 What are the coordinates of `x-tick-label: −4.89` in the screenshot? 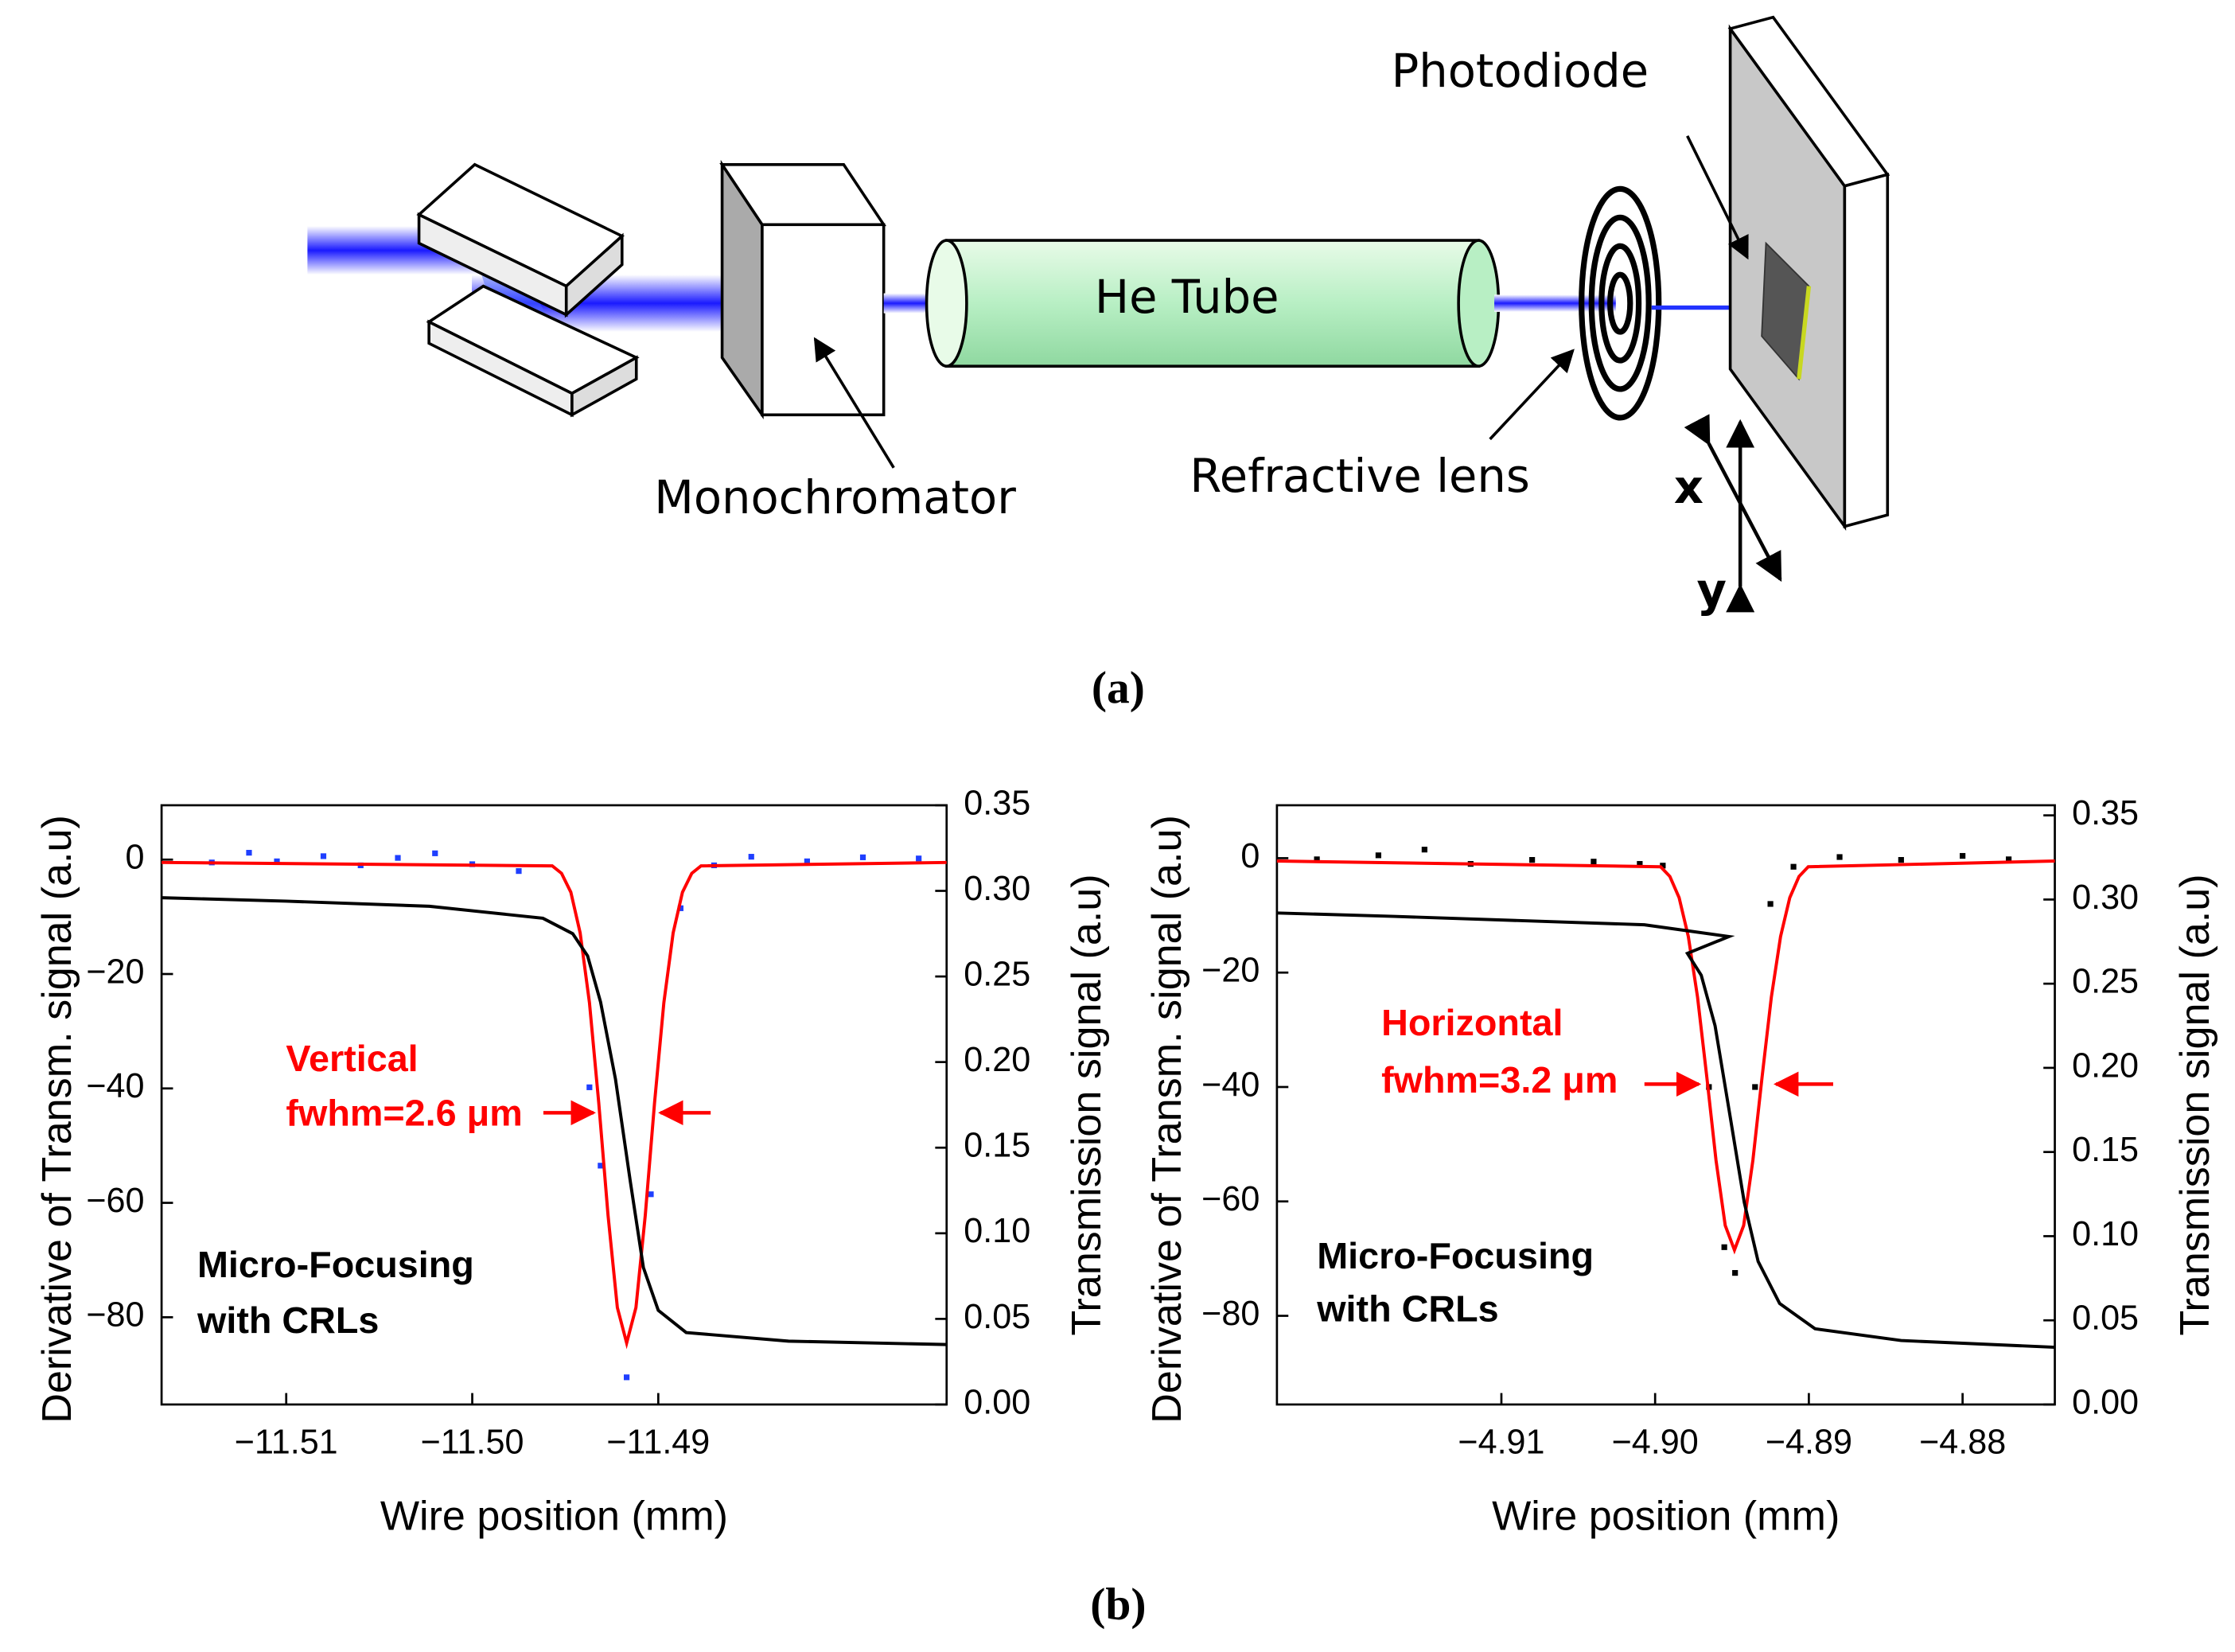 It's located at (1809, 1443).